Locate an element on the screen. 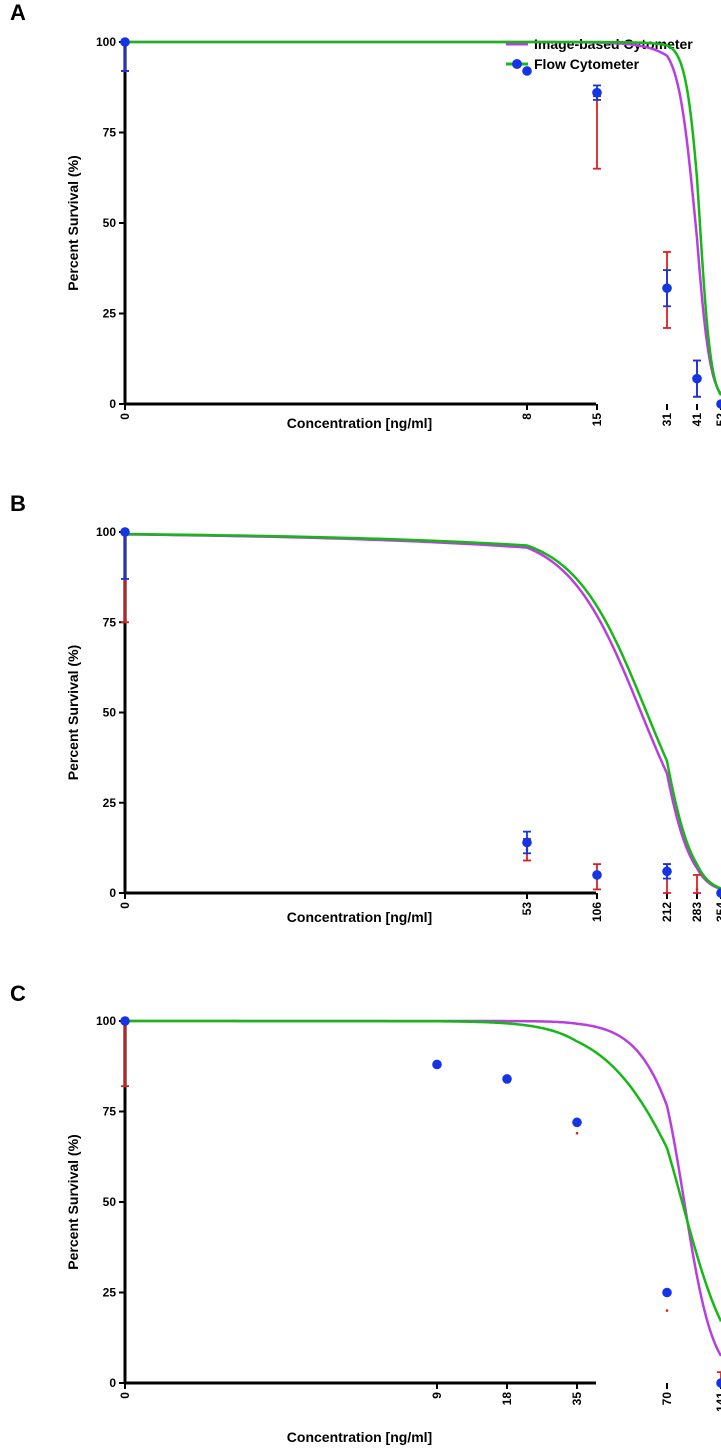 Image resolution: width=721 pixels, height=1450 pixels. panel-letter: A is located at coordinates (18, 12).